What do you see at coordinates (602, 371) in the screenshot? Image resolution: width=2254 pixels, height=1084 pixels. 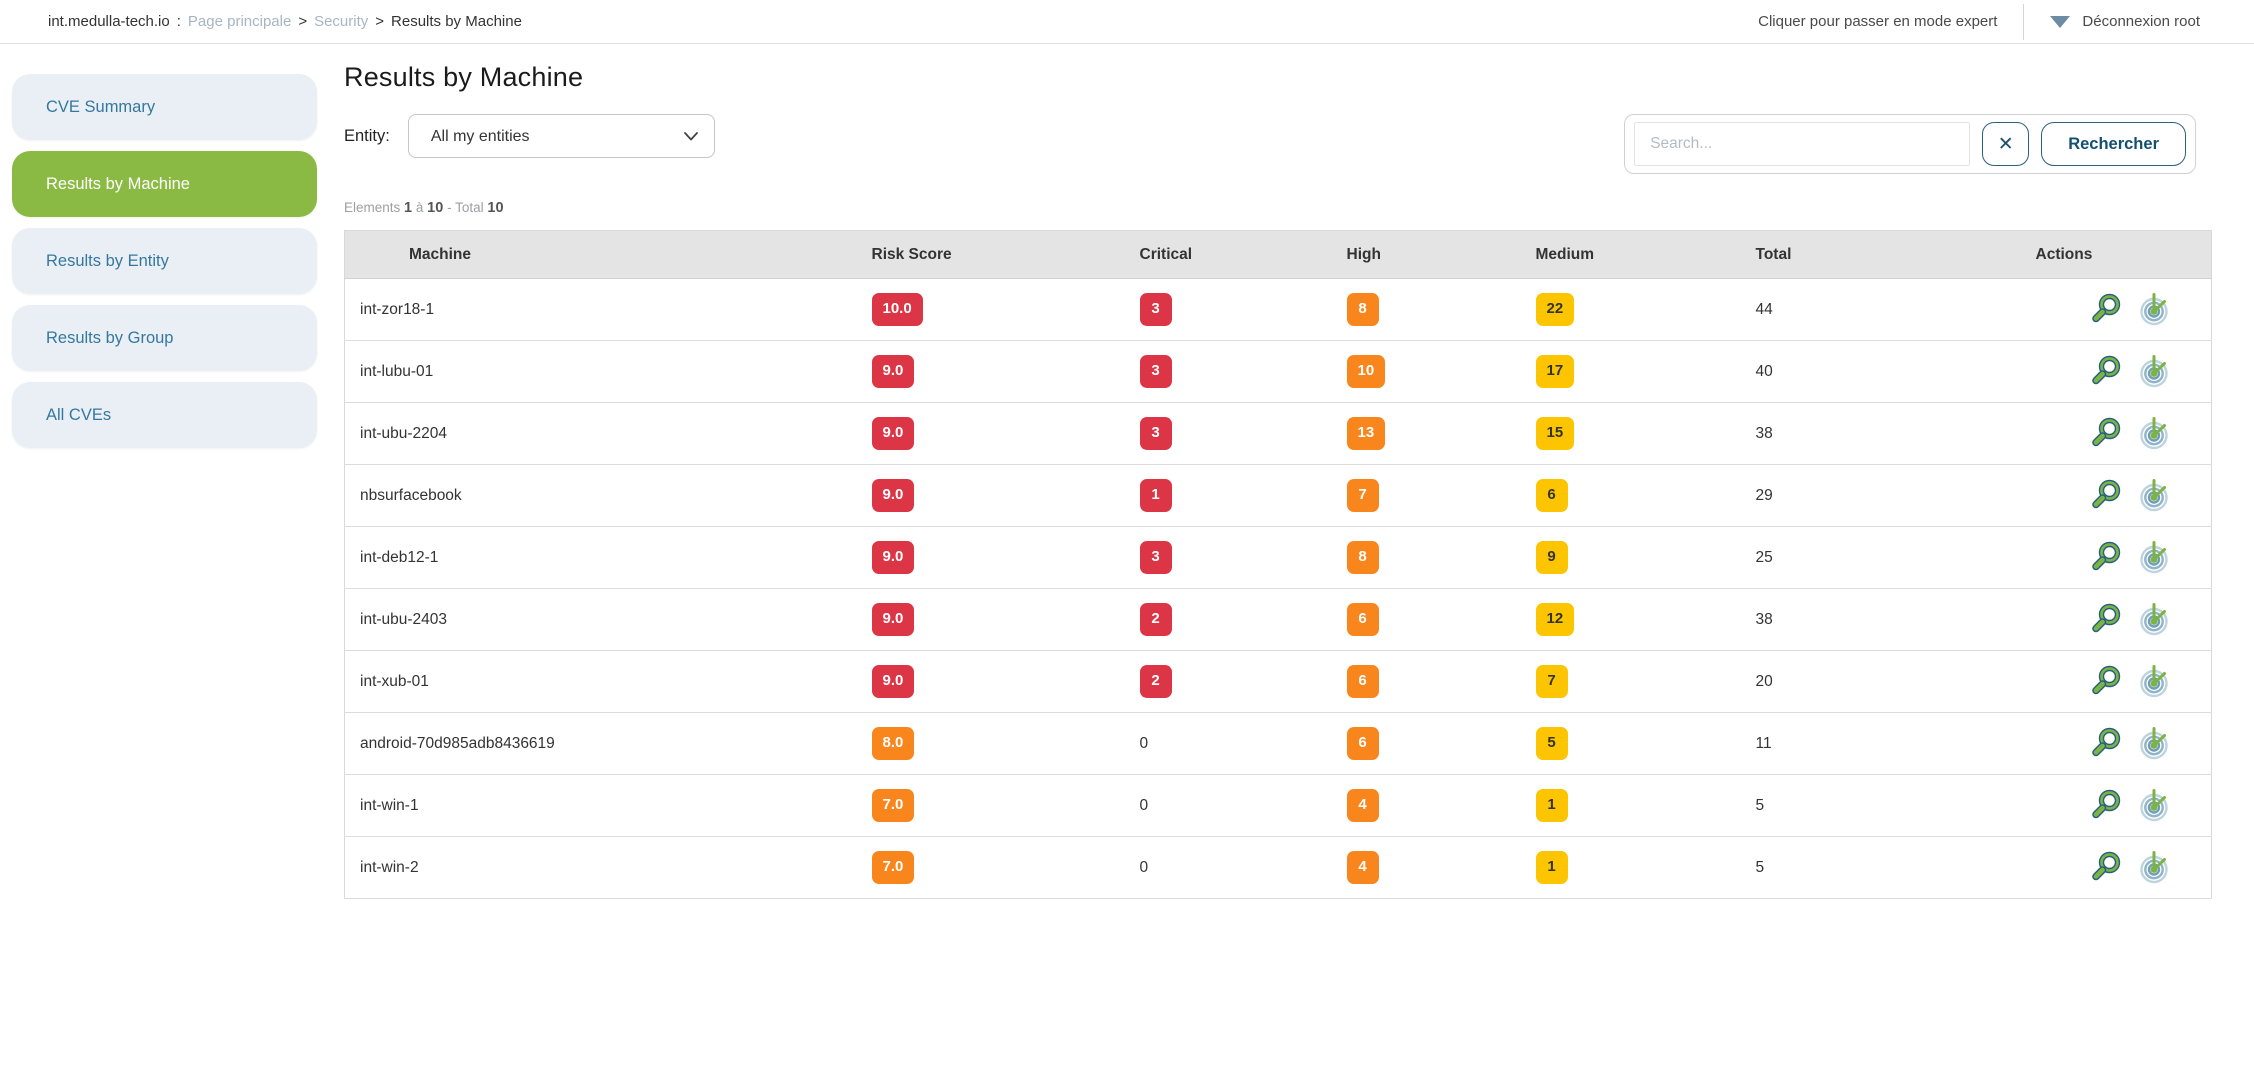 I see `machine-name: int-lubu-01` at bounding box center [602, 371].